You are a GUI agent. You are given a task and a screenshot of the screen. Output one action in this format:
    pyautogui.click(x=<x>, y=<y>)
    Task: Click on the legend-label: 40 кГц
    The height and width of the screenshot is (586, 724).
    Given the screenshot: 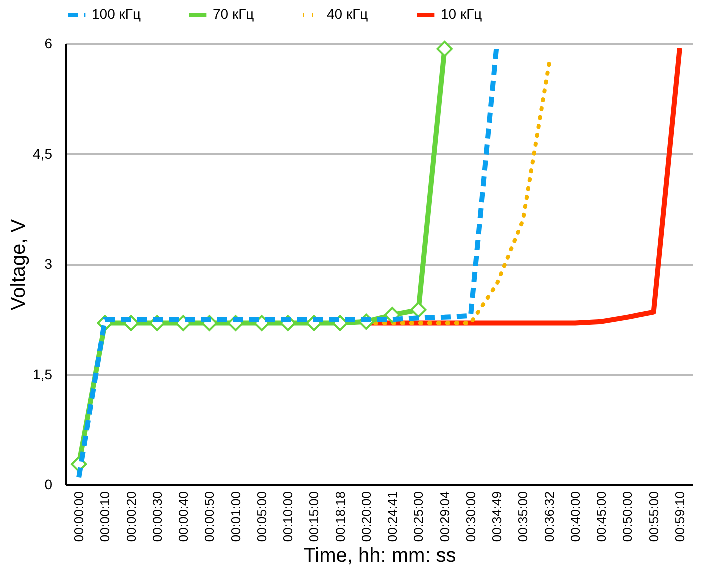 What is the action you would take?
    pyautogui.click(x=347, y=14)
    